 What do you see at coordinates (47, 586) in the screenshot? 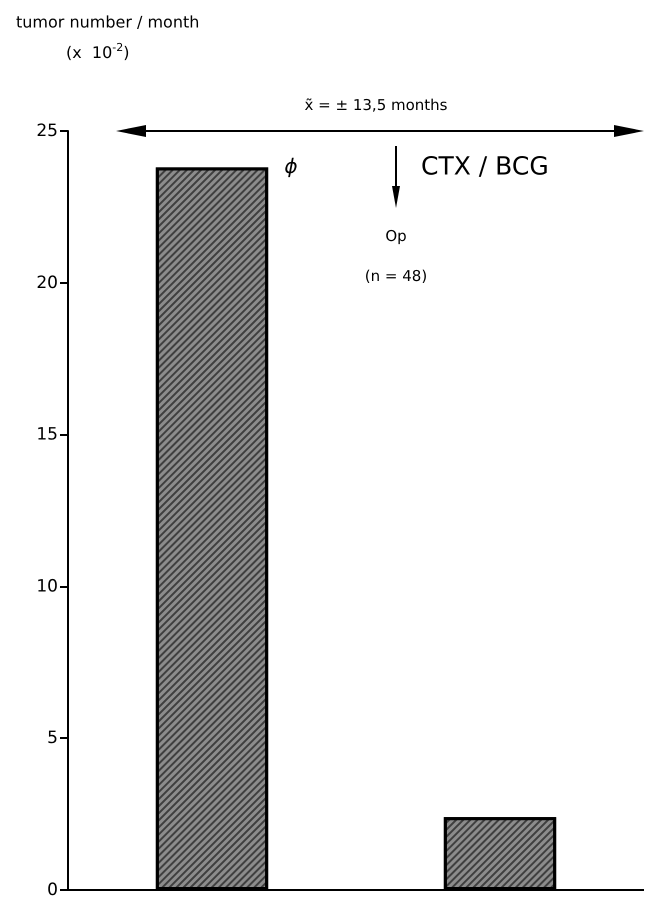
I see `y-tick-label: 10` at bounding box center [47, 586].